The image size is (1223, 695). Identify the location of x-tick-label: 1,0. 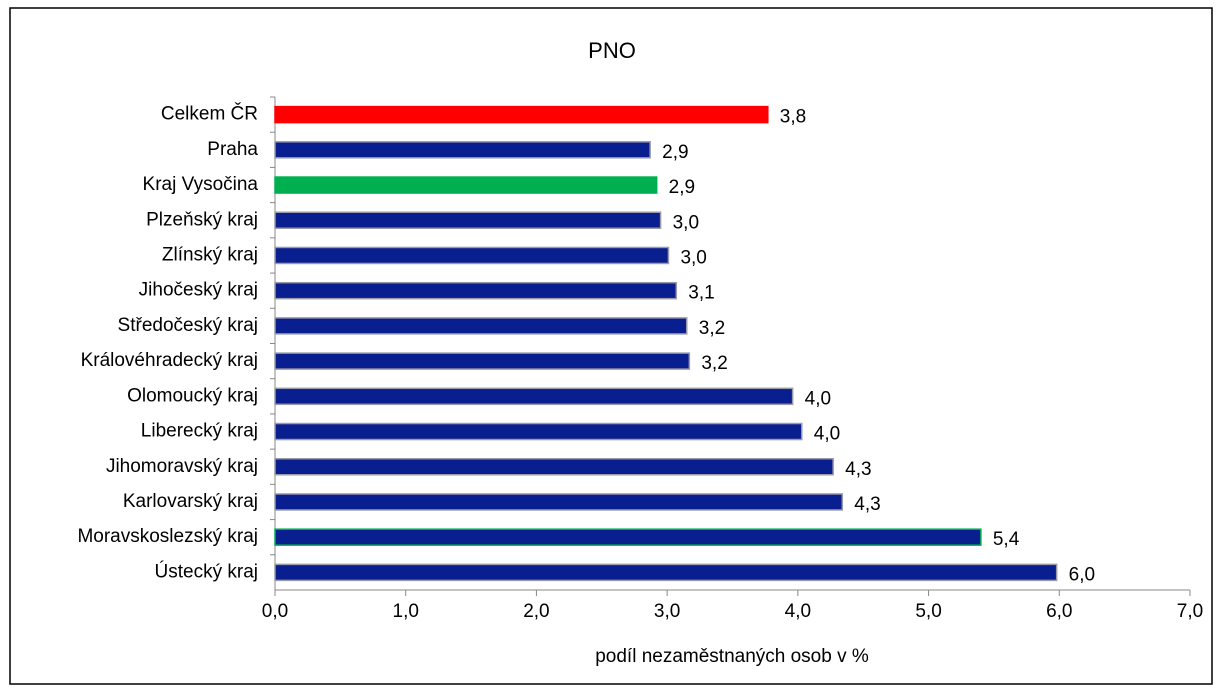
(406, 611).